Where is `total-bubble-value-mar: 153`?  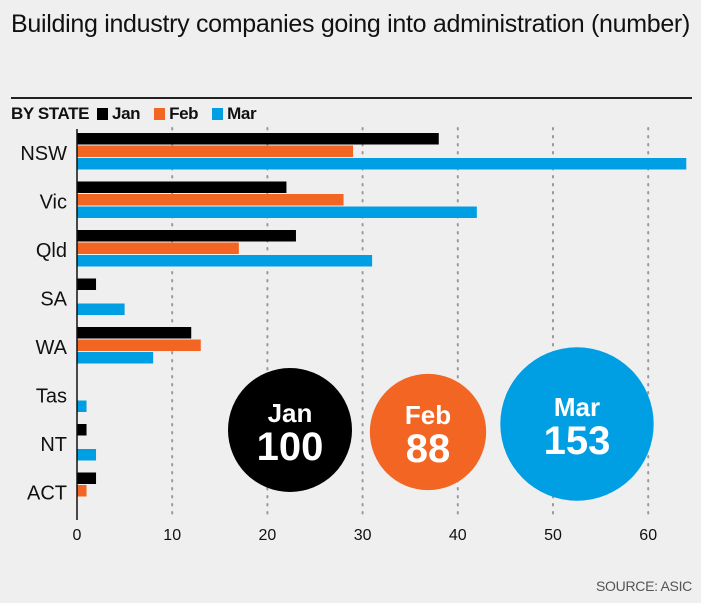 total-bubble-value-mar: 153 is located at coordinates (577, 441).